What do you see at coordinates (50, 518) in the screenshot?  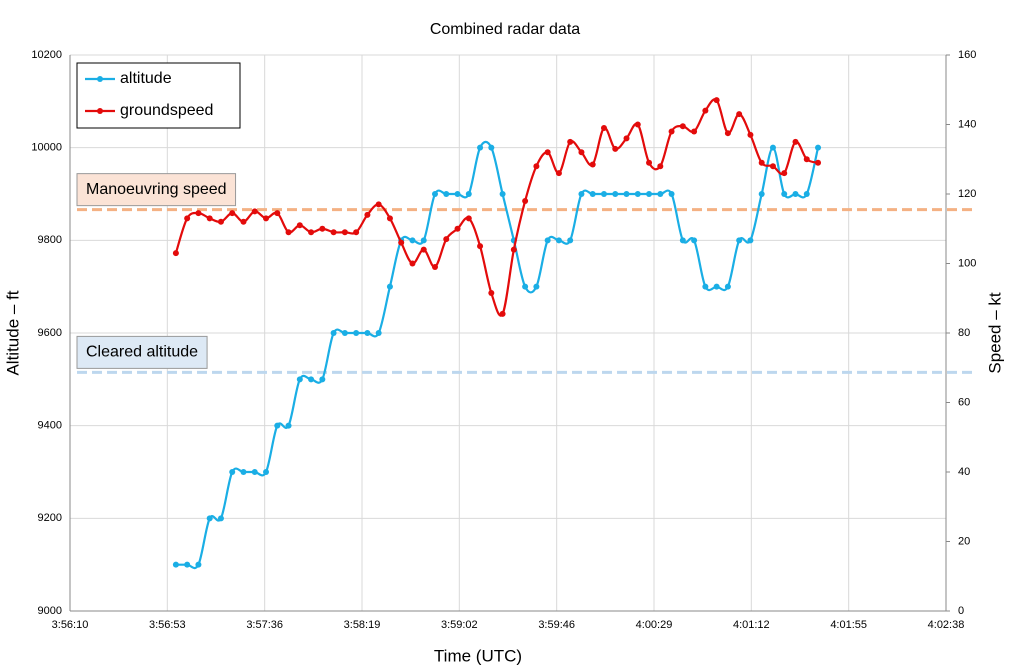 I see `y-tick-label: 9200` at bounding box center [50, 518].